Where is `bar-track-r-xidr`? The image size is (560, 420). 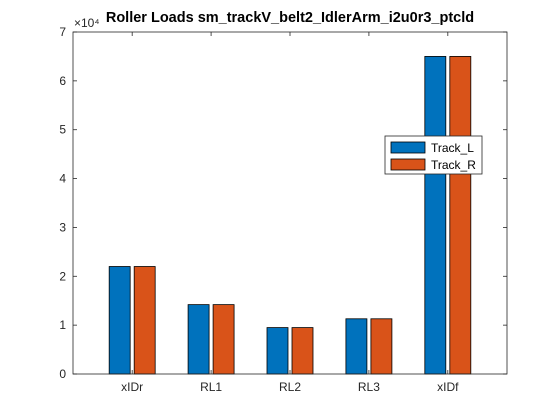
bar-track-r-xidr is located at coordinates (144, 320).